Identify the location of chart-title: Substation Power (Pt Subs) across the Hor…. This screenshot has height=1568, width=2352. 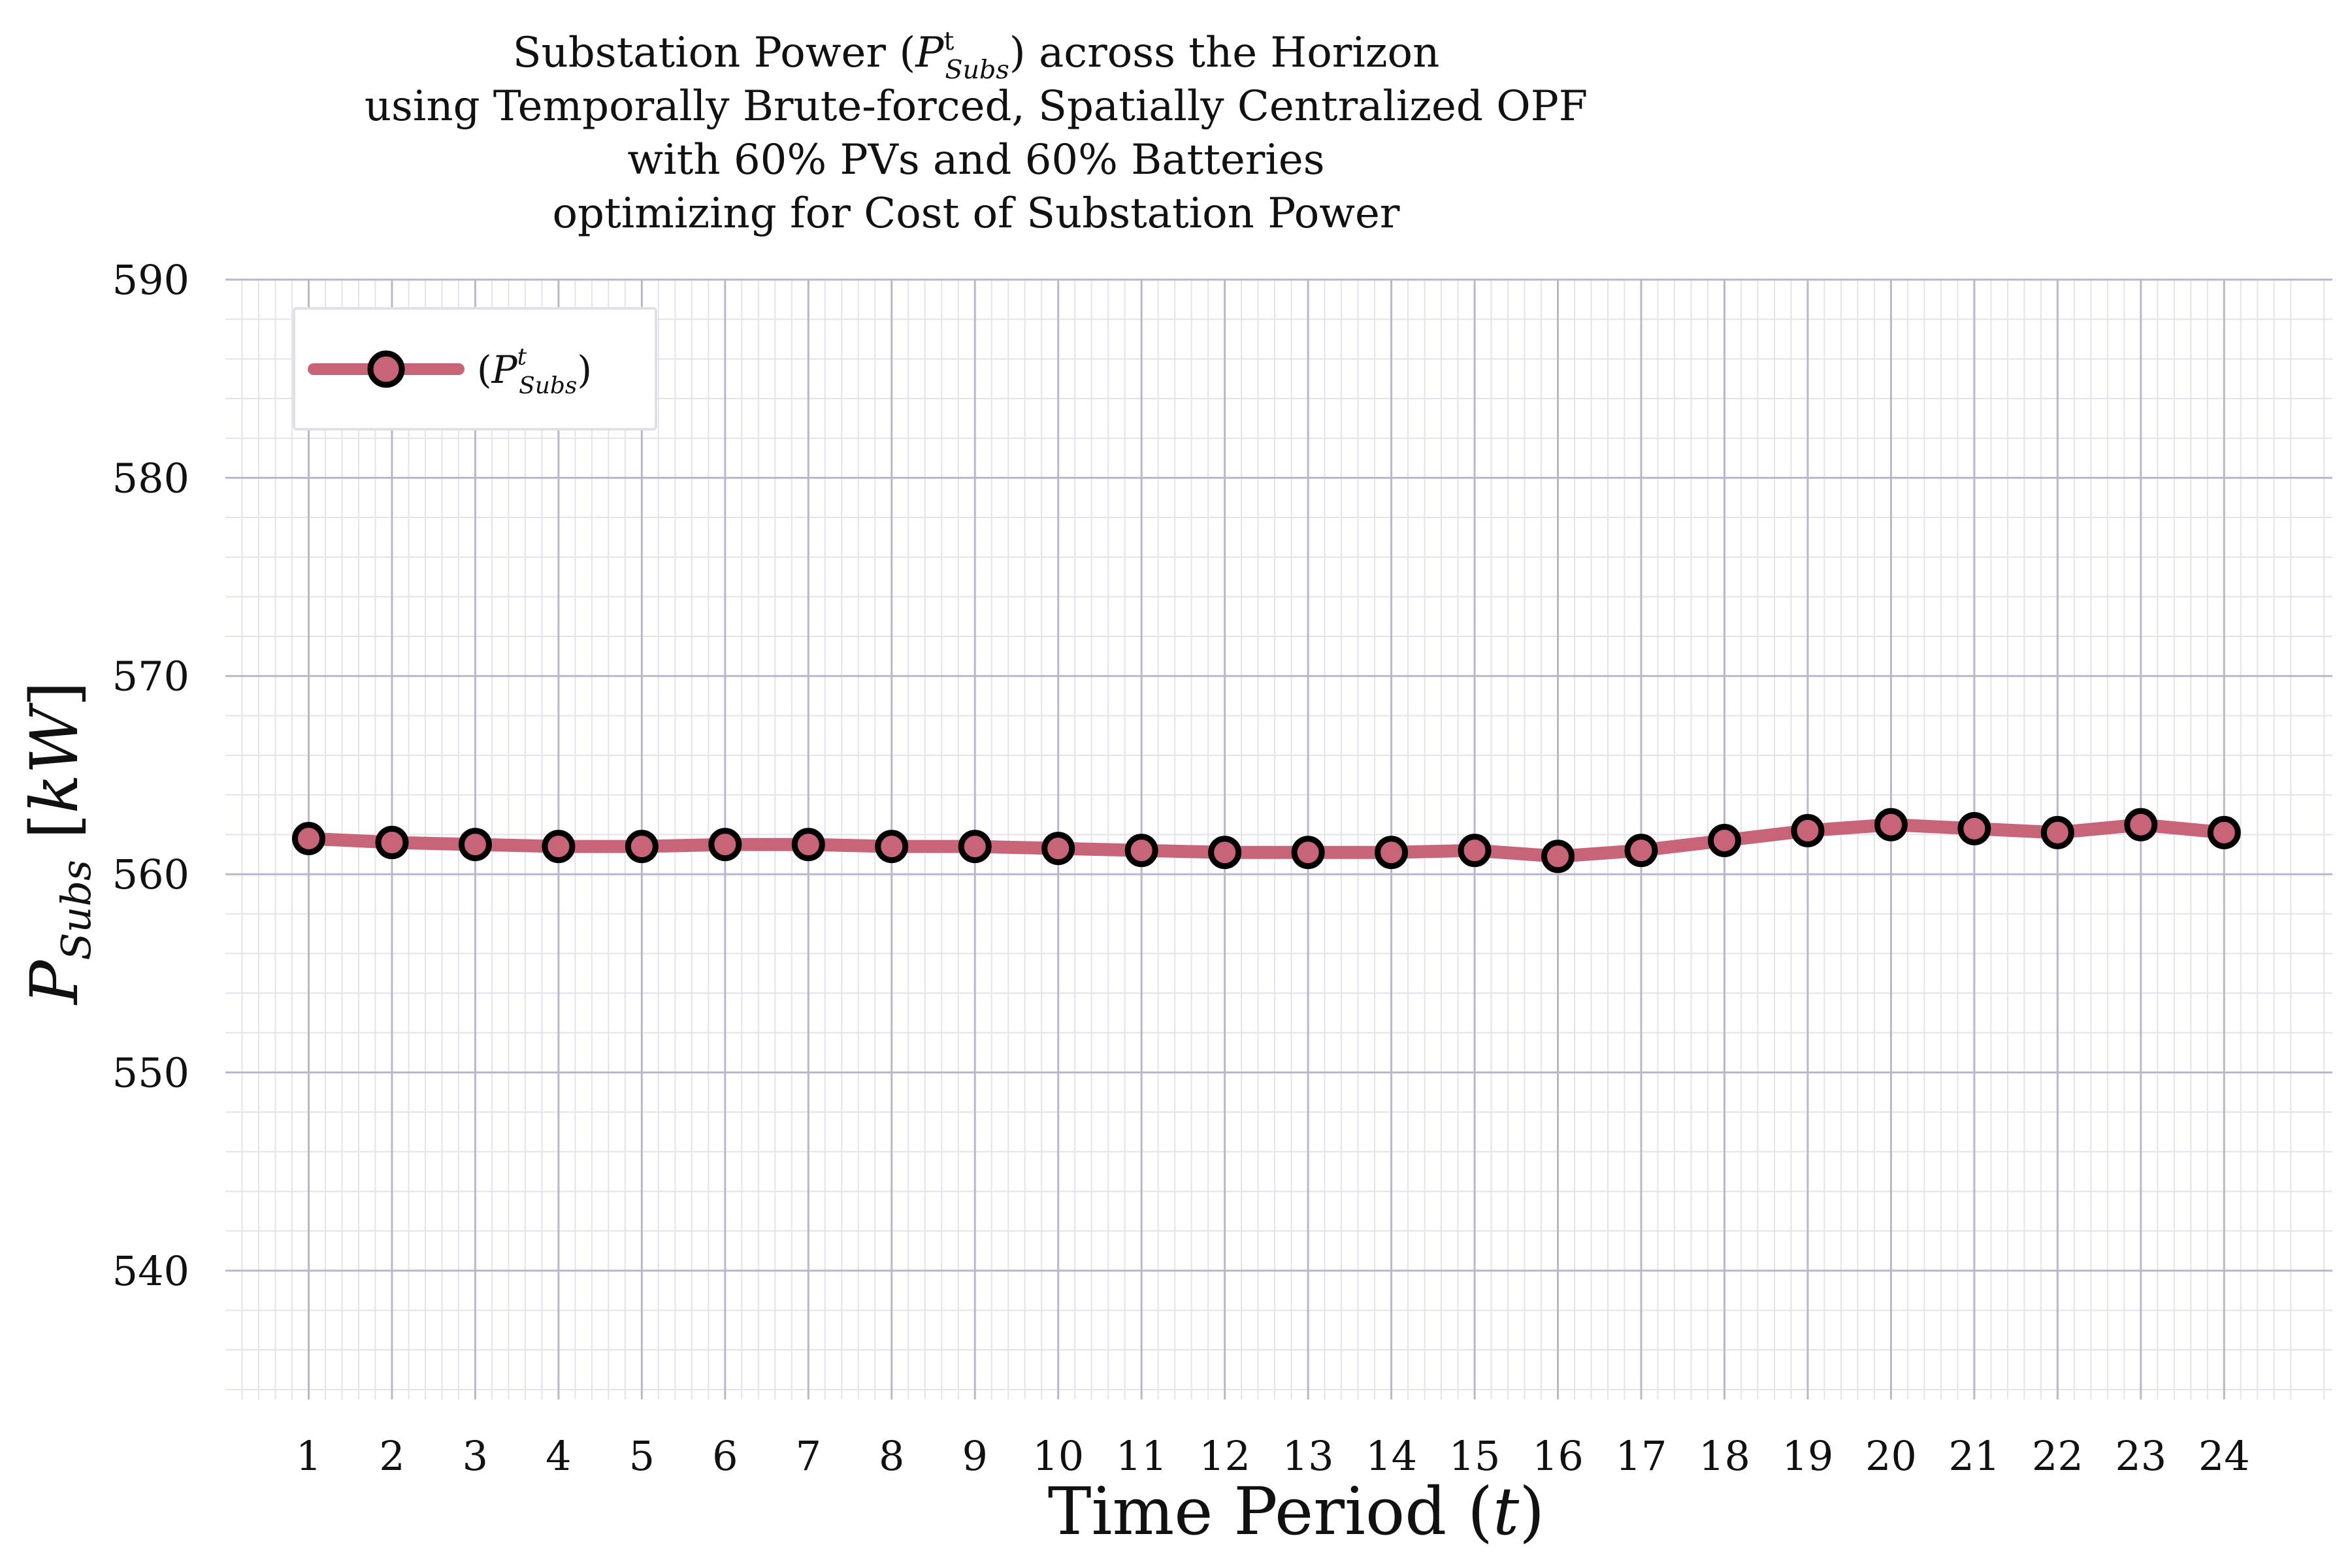
(976, 132).